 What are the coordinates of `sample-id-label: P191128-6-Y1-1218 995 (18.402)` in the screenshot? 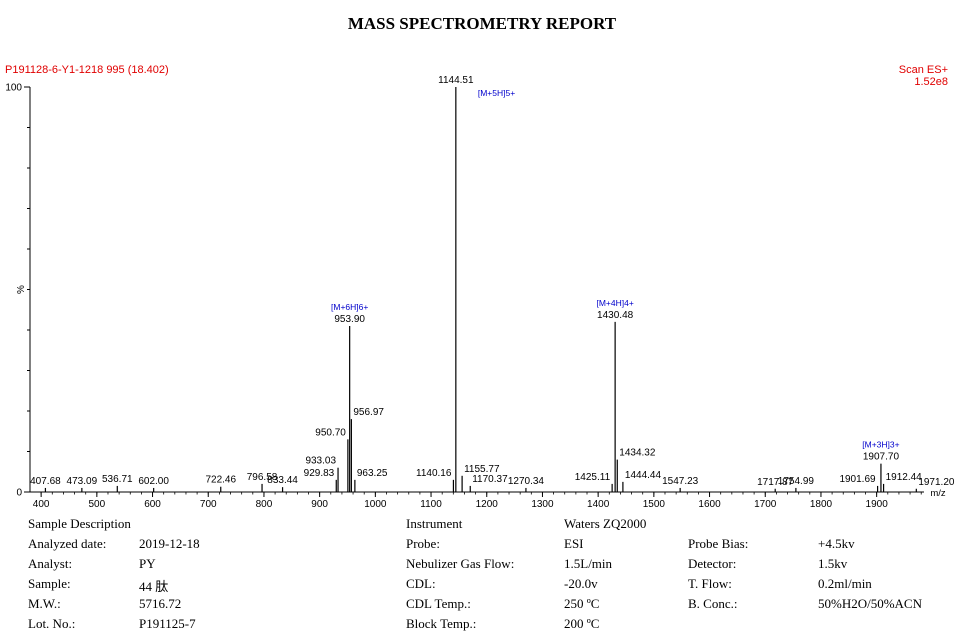 It's located at (87, 70).